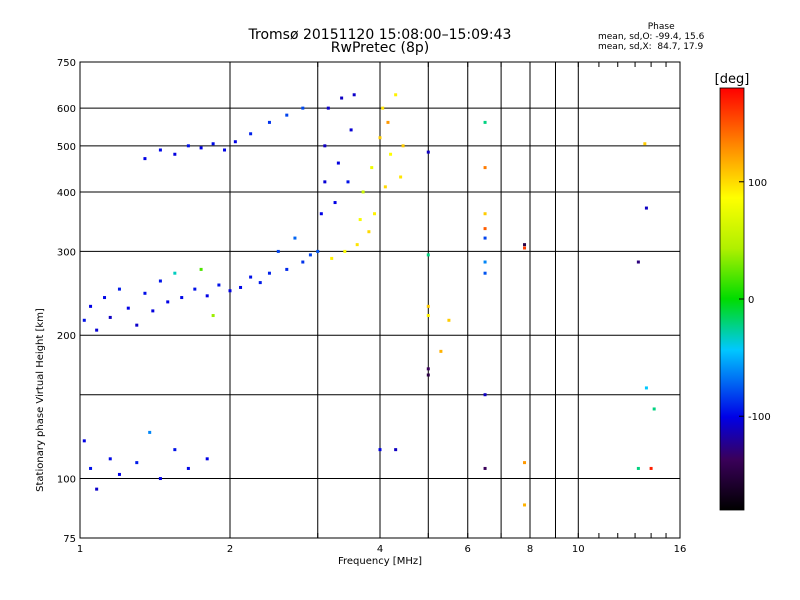 The height and width of the screenshot is (600, 800). I want to click on x-tick-label: 4, so click(380, 549).